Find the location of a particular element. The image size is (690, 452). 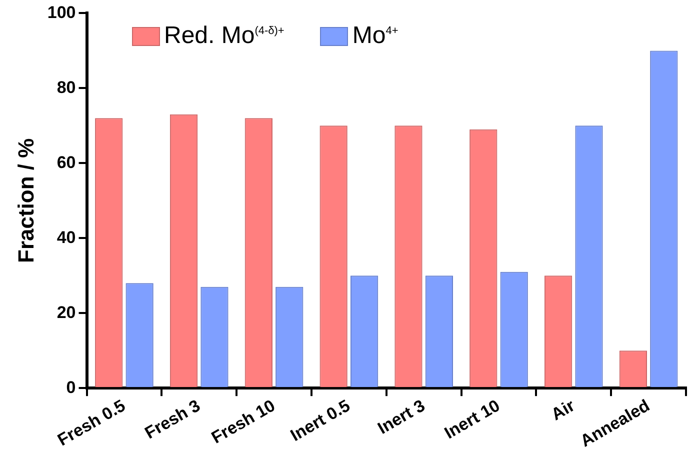

legend-label: Red. Mo$^{(4-δ)+}$ is located at coordinates (224, 36).